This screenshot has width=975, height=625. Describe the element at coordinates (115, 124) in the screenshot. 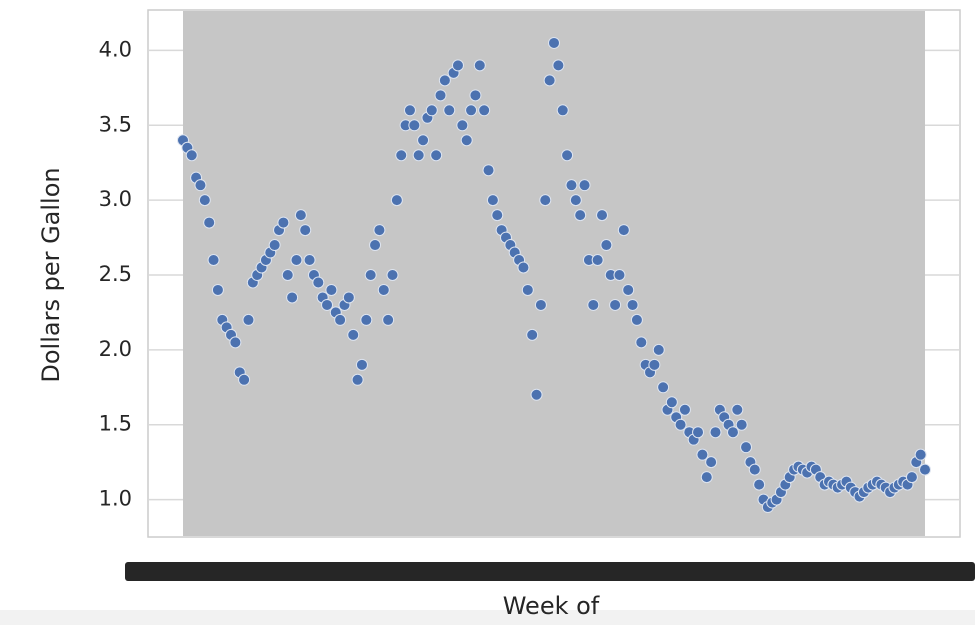

I see `y-tick-label: 3.5` at that location.